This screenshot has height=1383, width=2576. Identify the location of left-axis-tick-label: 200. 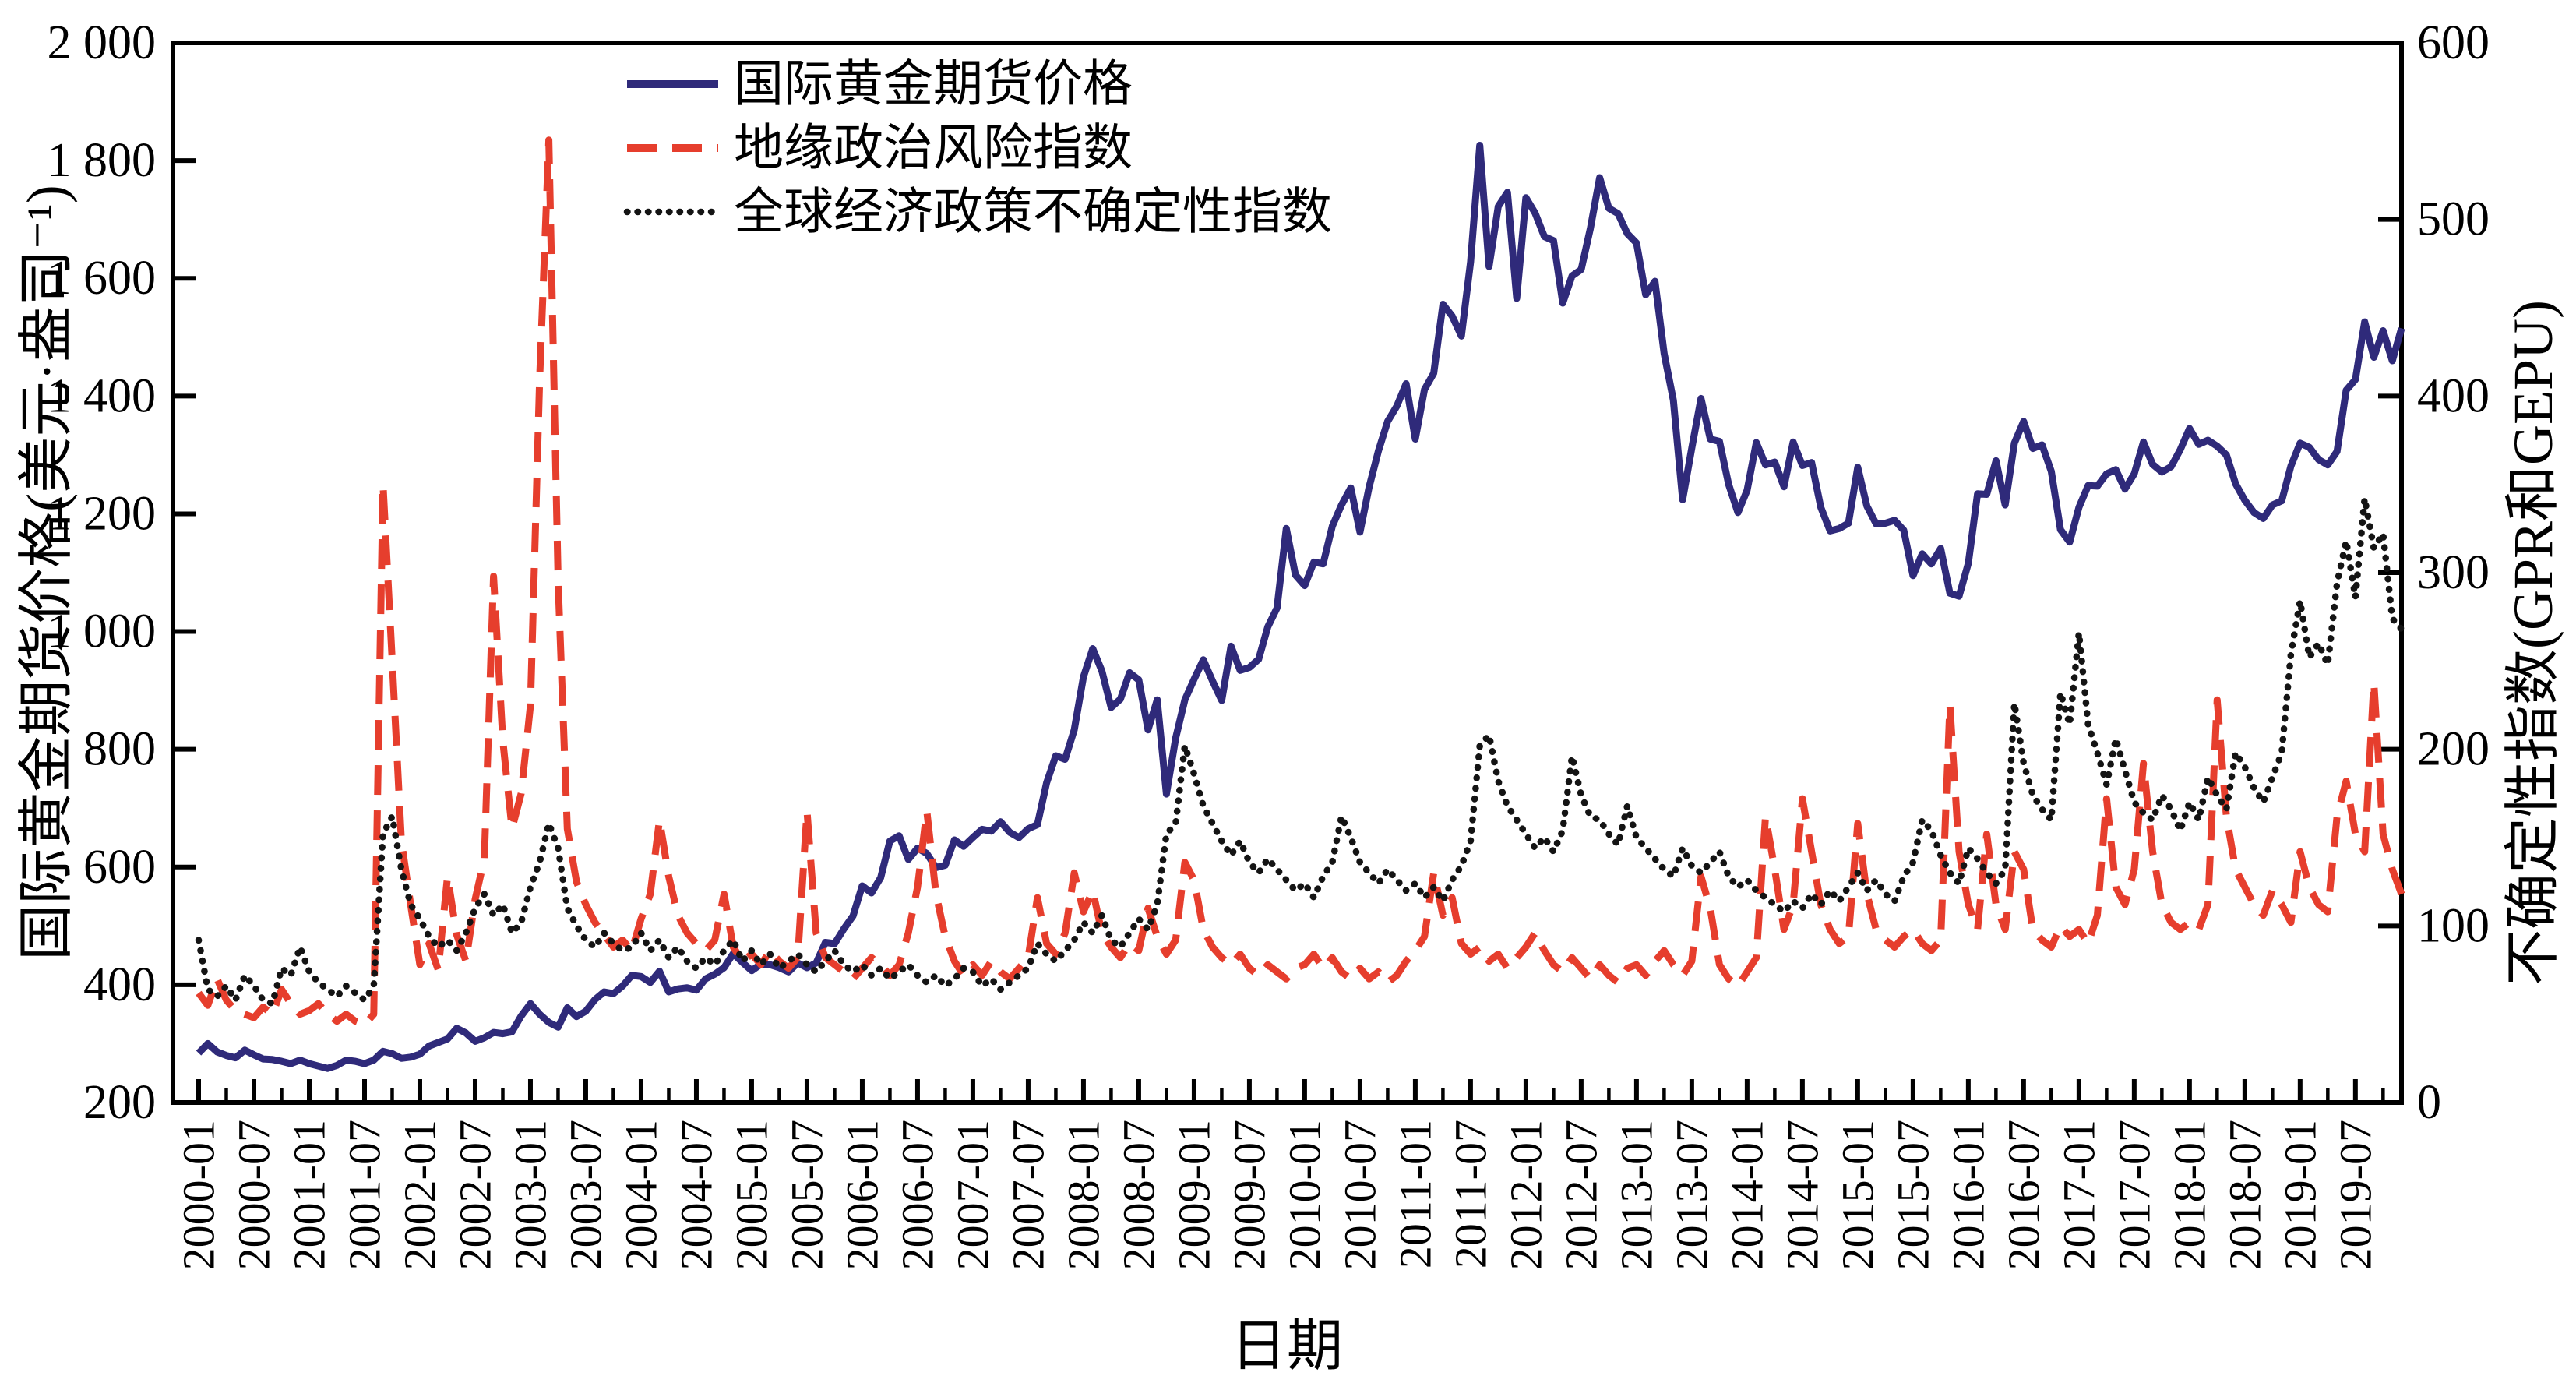
(119, 1102).